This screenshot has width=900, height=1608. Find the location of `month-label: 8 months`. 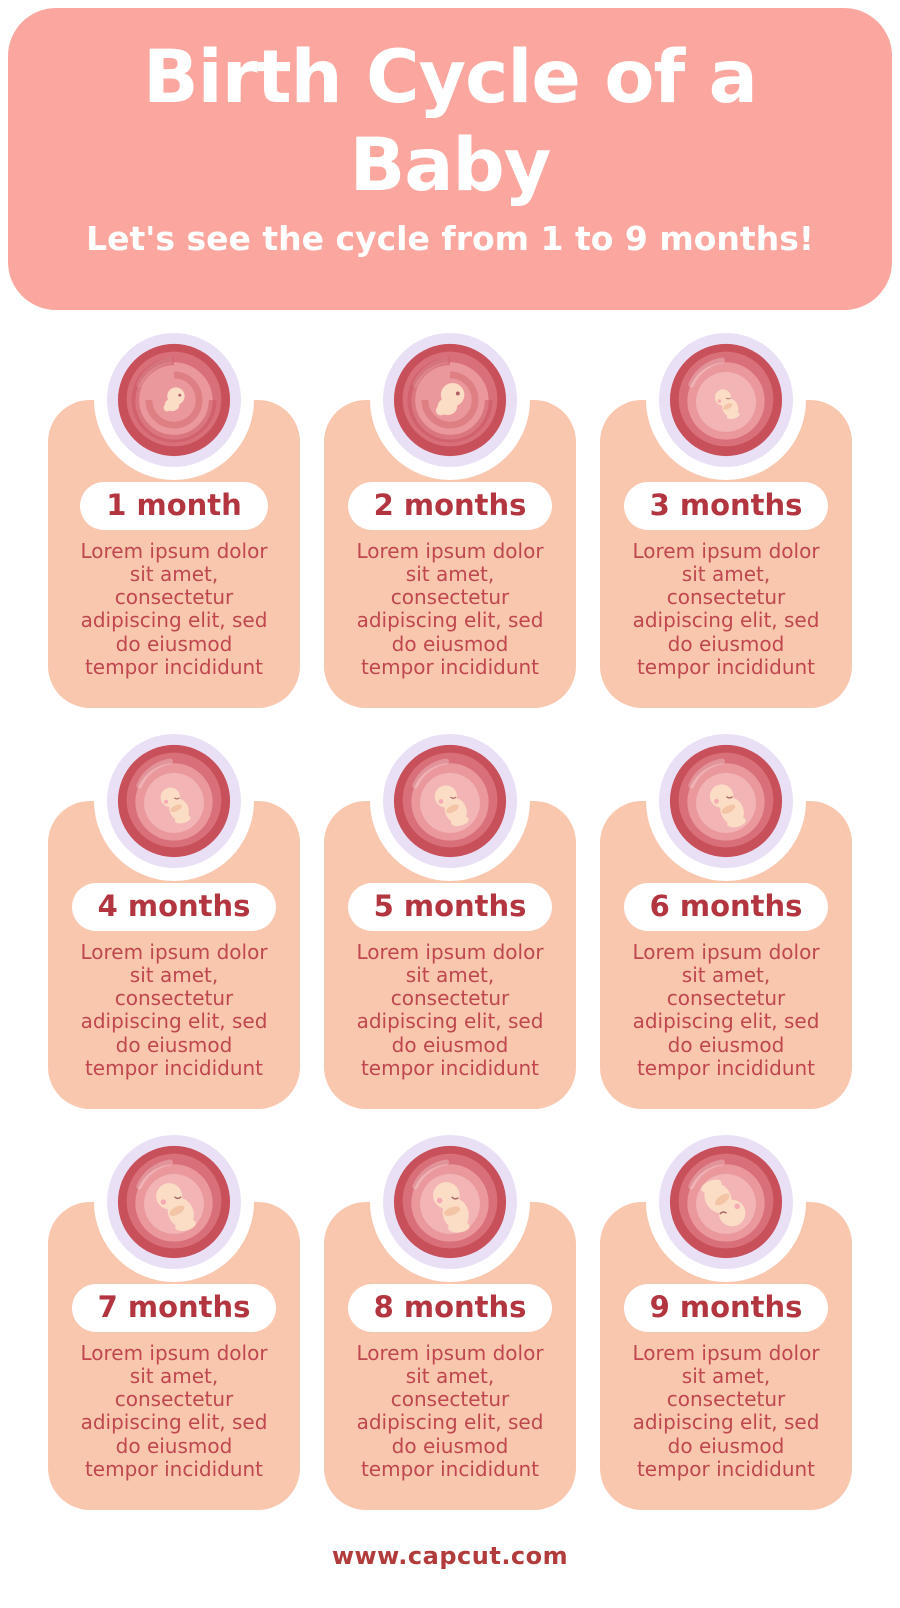

month-label: 8 months is located at coordinates (450, 1307).